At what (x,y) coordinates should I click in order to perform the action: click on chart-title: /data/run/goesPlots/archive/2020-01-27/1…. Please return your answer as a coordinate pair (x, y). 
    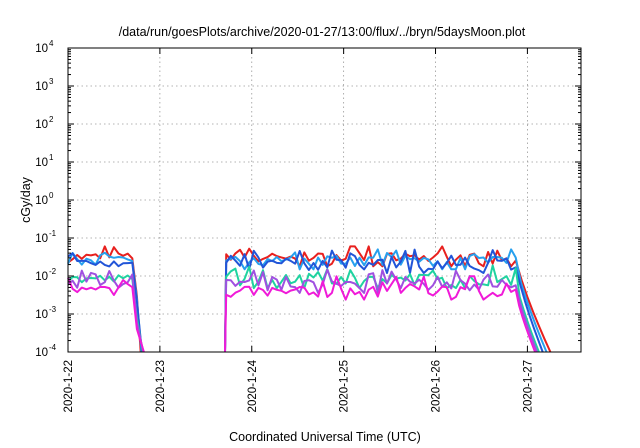
    Looking at the image, I should click on (322, 32).